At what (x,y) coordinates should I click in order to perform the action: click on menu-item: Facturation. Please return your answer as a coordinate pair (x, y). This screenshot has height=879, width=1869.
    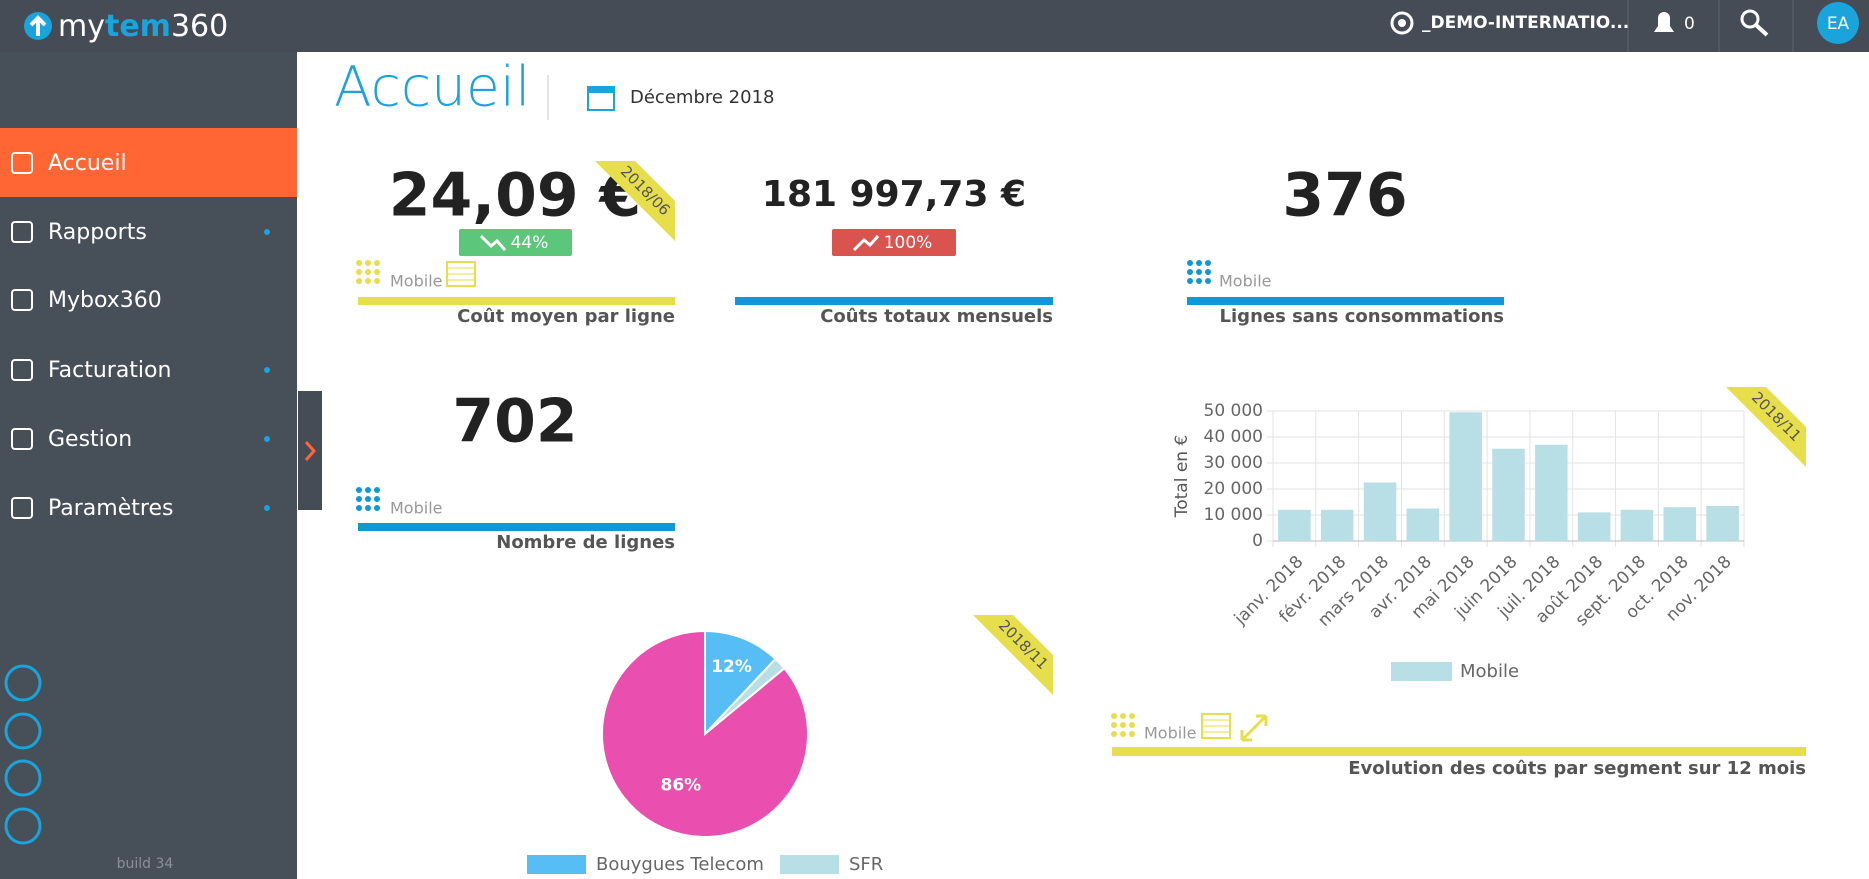
    Looking at the image, I should click on (109, 370).